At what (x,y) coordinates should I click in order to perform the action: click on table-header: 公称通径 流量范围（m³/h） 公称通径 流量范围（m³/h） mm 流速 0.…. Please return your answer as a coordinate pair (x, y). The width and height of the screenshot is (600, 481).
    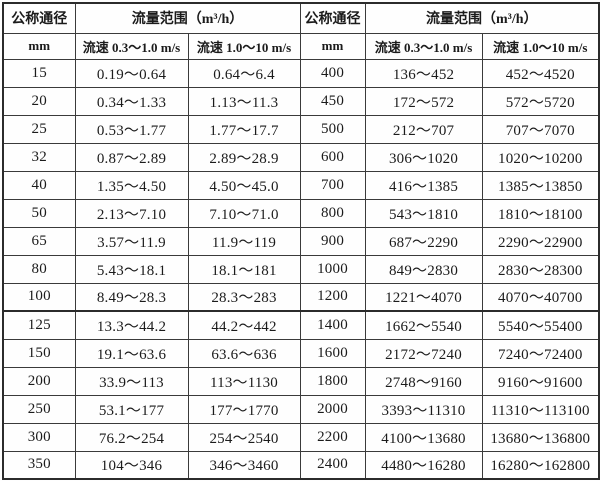
    Looking at the image, I should click on (301, 31).